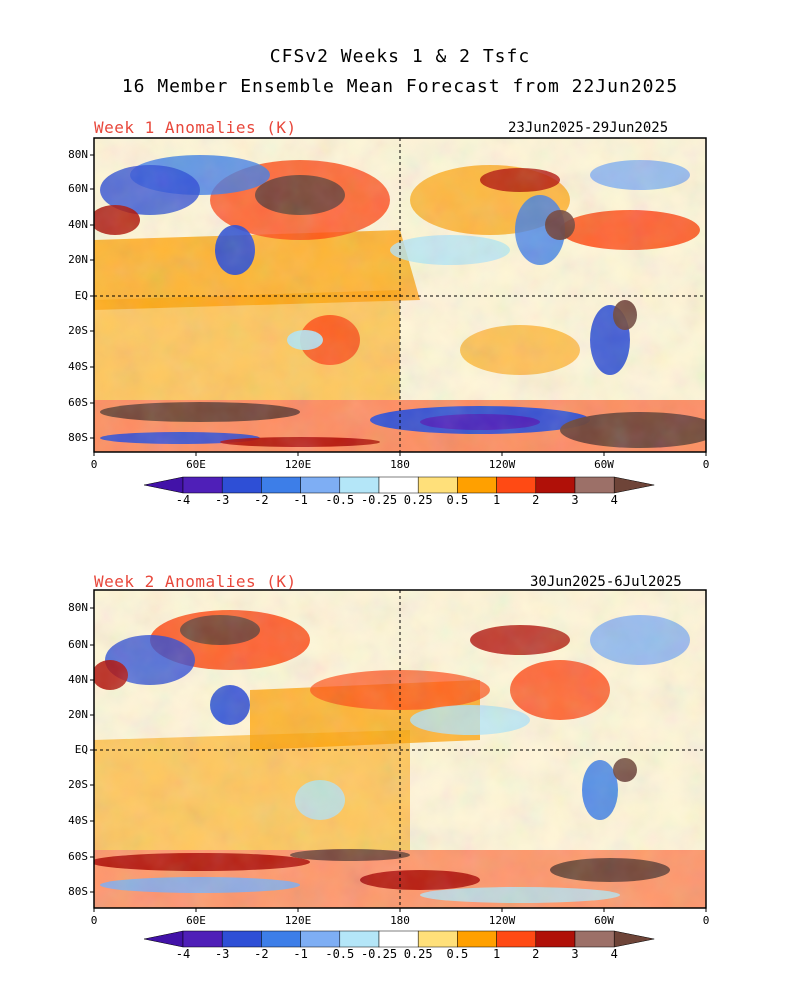  I want to click on lat-label-1-5: 20S, so click(78, 330).